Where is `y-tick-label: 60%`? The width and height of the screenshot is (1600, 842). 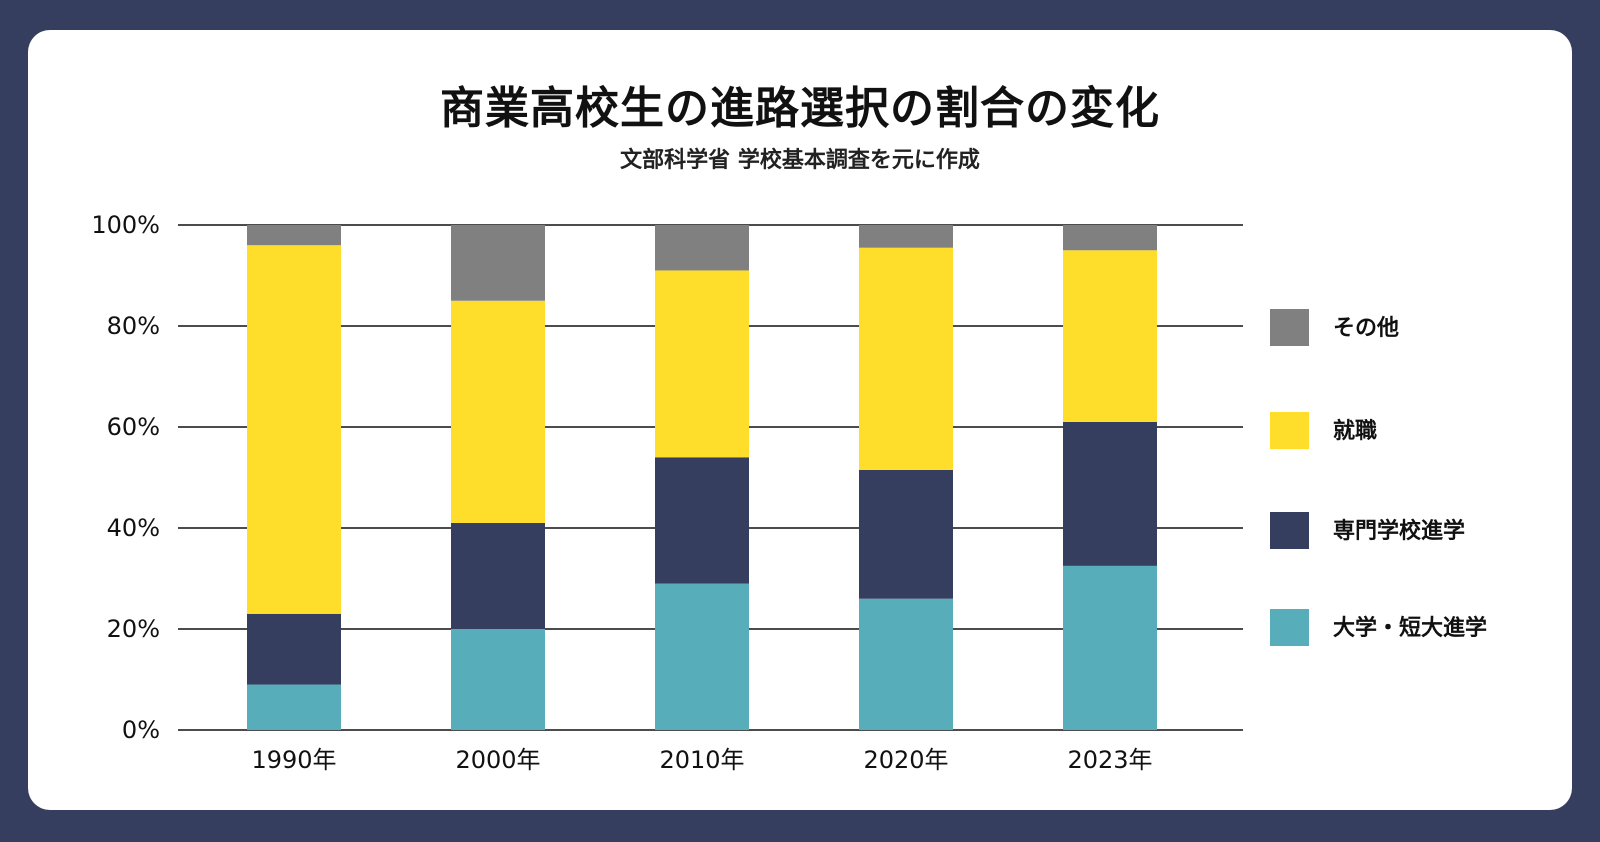
y-tick-label: 60% is located at coordinates (133, 427).